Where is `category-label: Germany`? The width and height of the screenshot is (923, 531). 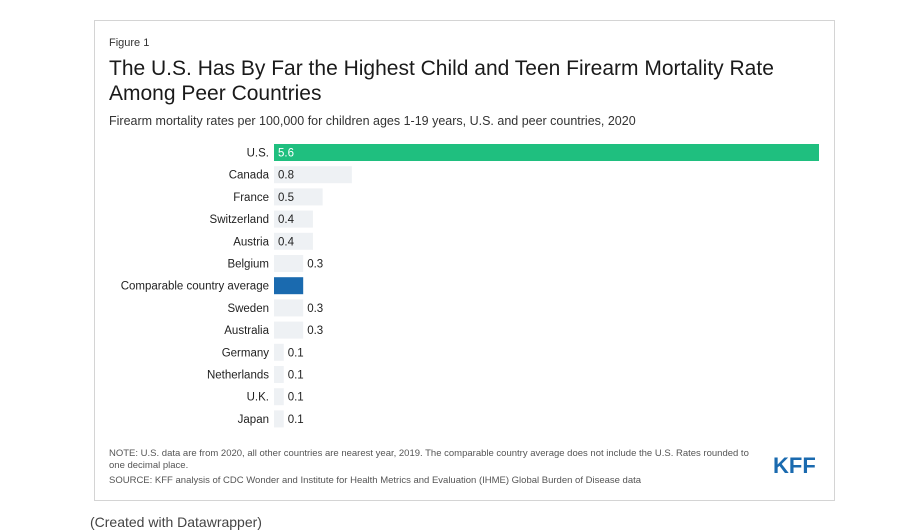
category-label: Germany is located at coordinates (246, 353).